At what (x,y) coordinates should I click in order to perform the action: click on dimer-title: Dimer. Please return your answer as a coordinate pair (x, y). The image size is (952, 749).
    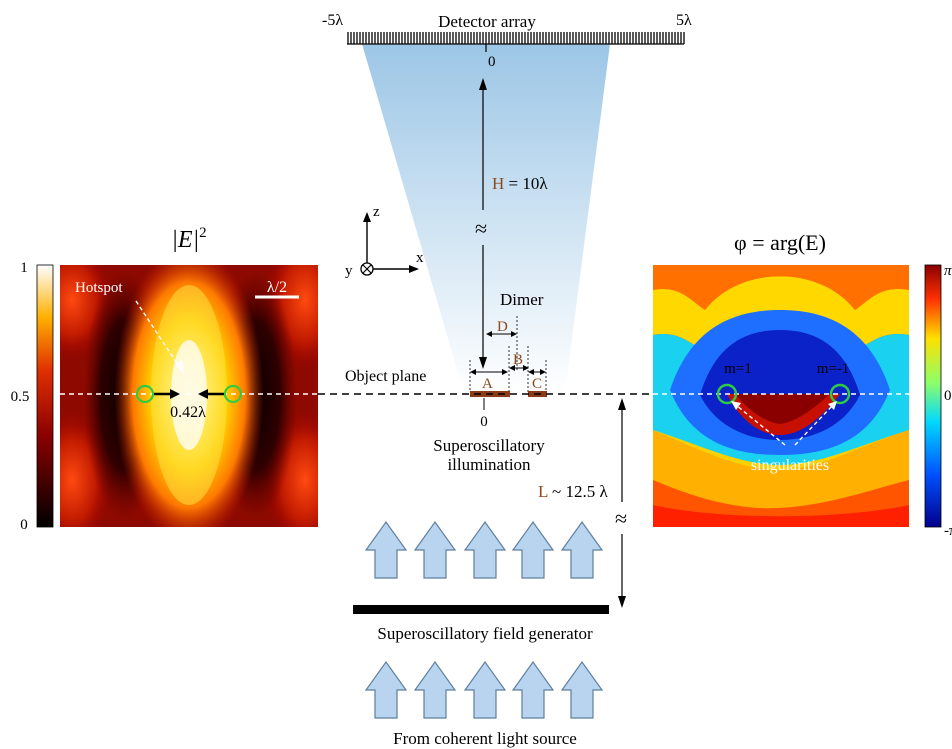
    Looking at the image, I should click on (522, 299).